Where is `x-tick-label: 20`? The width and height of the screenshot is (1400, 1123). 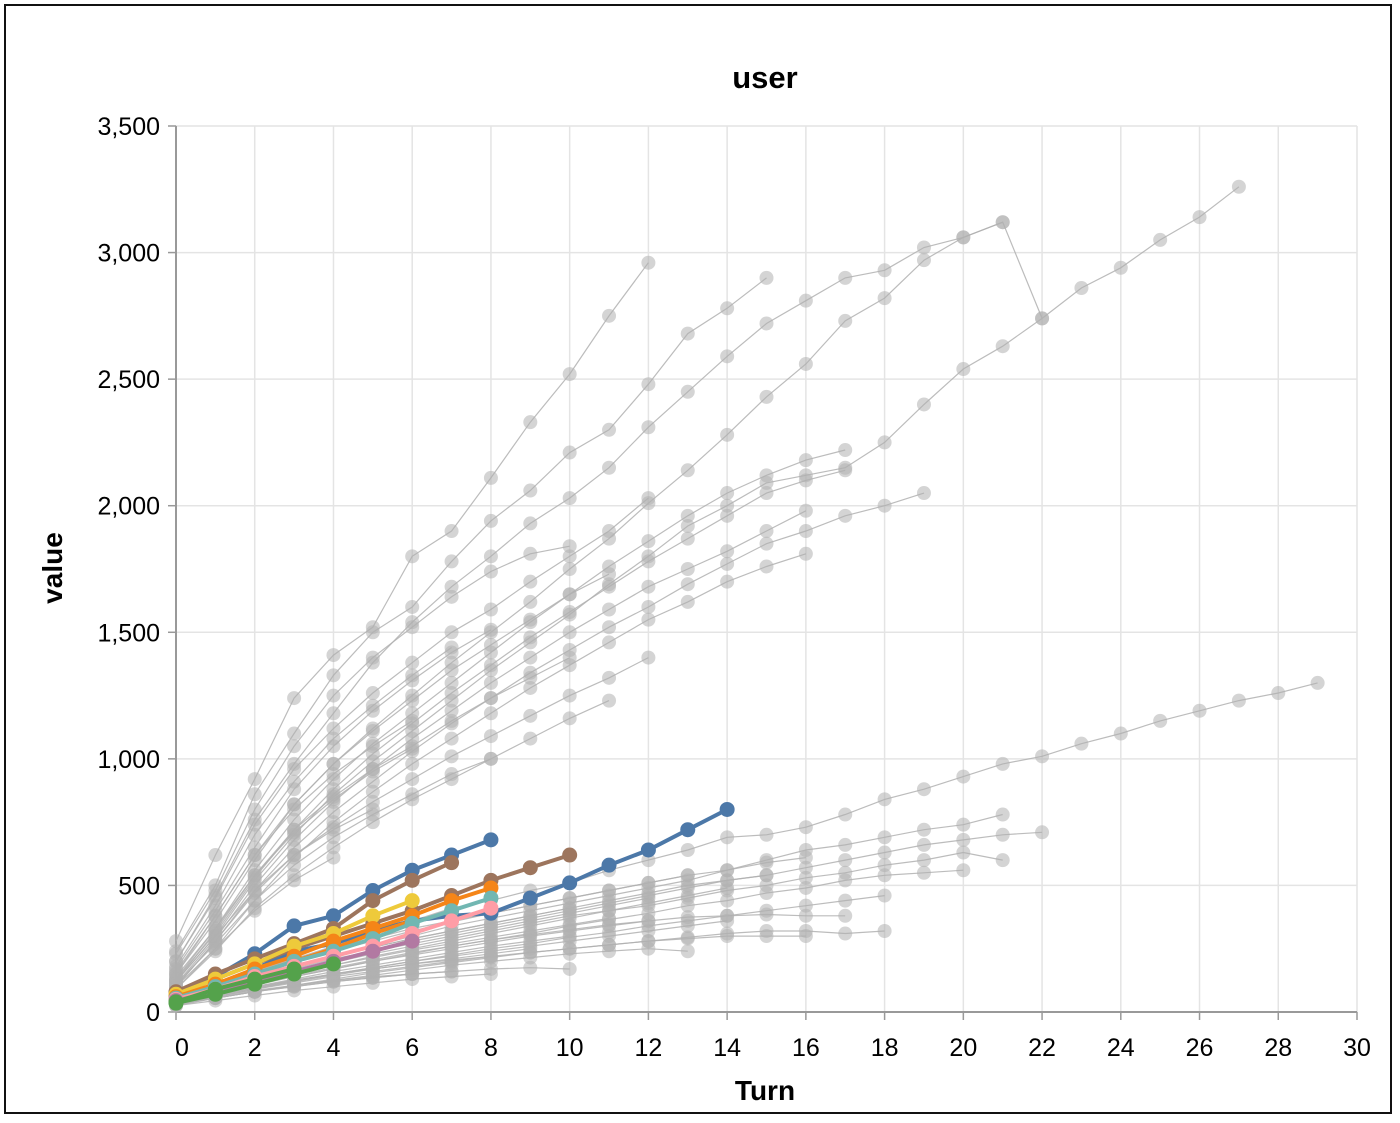
x-tick-label: 20 is located at coordinates (963, 1048).